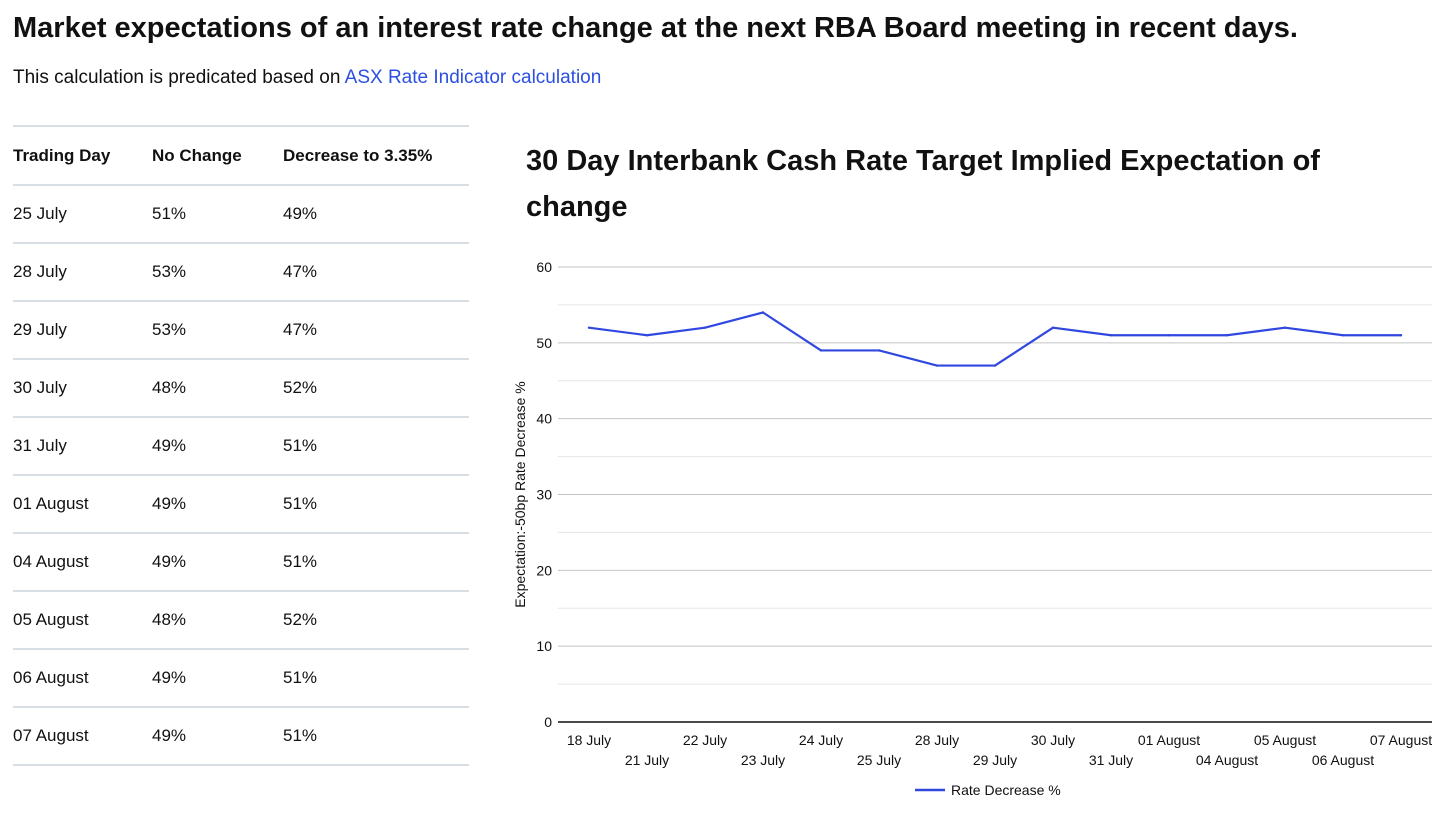  I want to click on x-tick-label: 05 August, so click(1285, 740).